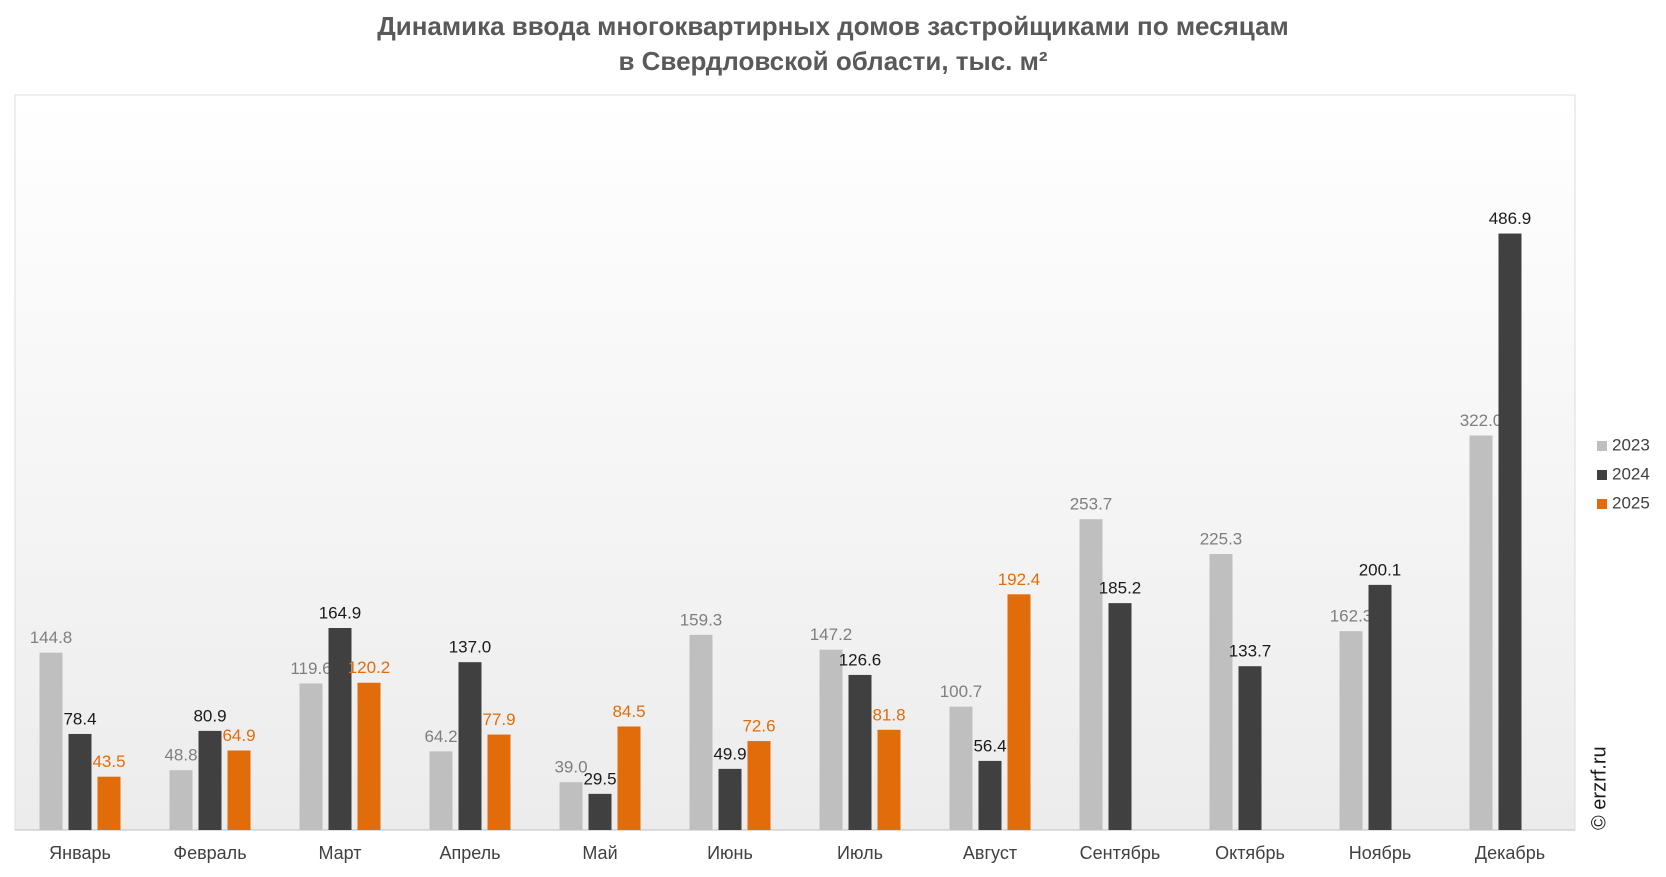 This screenshot has width=1666, height=877. I want to click on data-label: 64.9, so click(238, 735).